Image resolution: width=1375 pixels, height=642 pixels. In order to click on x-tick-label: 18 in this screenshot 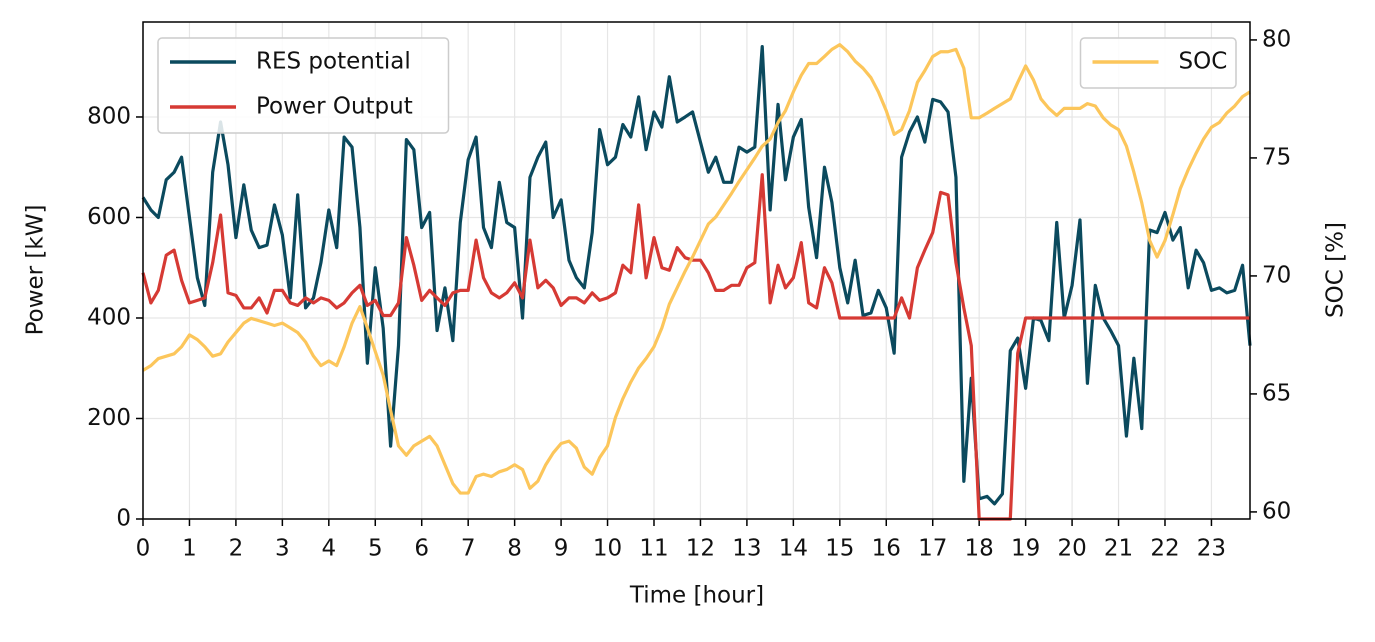, I will do `click(979, 549)`.